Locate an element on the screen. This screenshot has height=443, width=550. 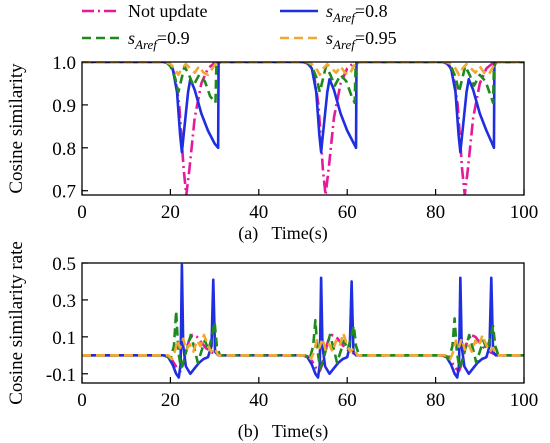
legend-label: Not update is located at coordinates (167, 11).